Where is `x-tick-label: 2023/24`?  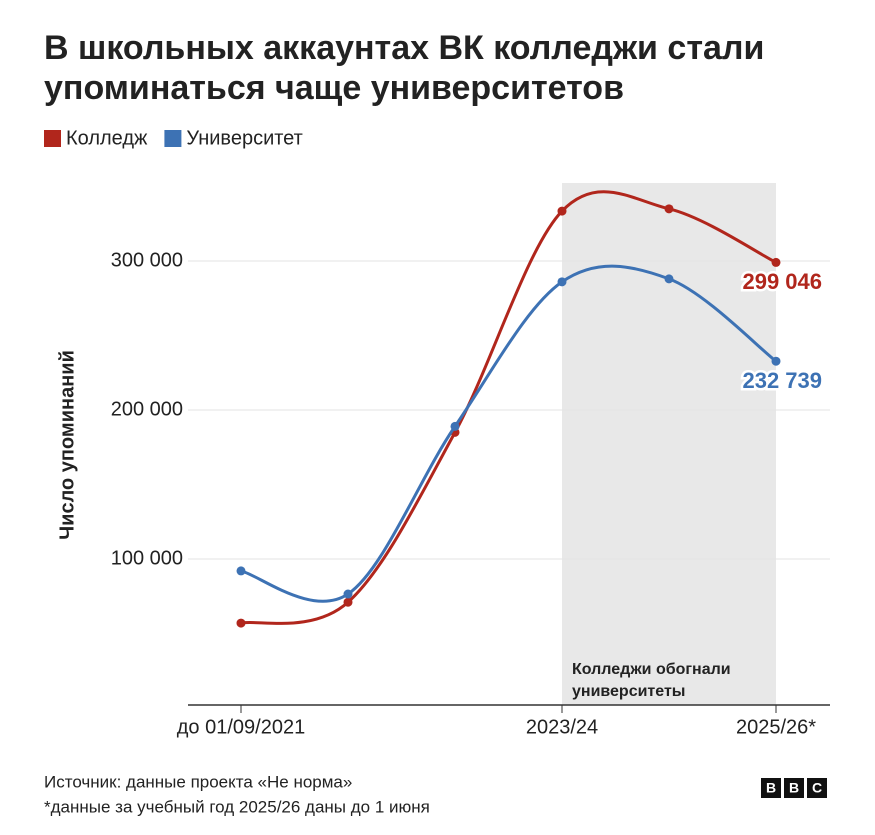 x-tick-label: 2023/24 is located at coordinates (562, 727).